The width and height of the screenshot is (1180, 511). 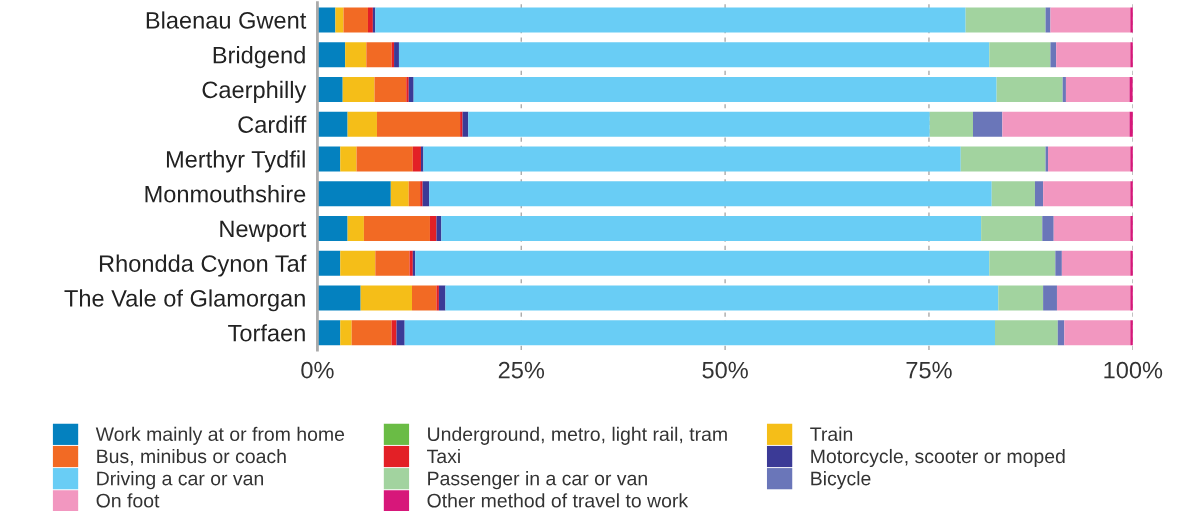 I want to click on y-tick-label: Blaenau Gwent, so click(x=226, y=20).